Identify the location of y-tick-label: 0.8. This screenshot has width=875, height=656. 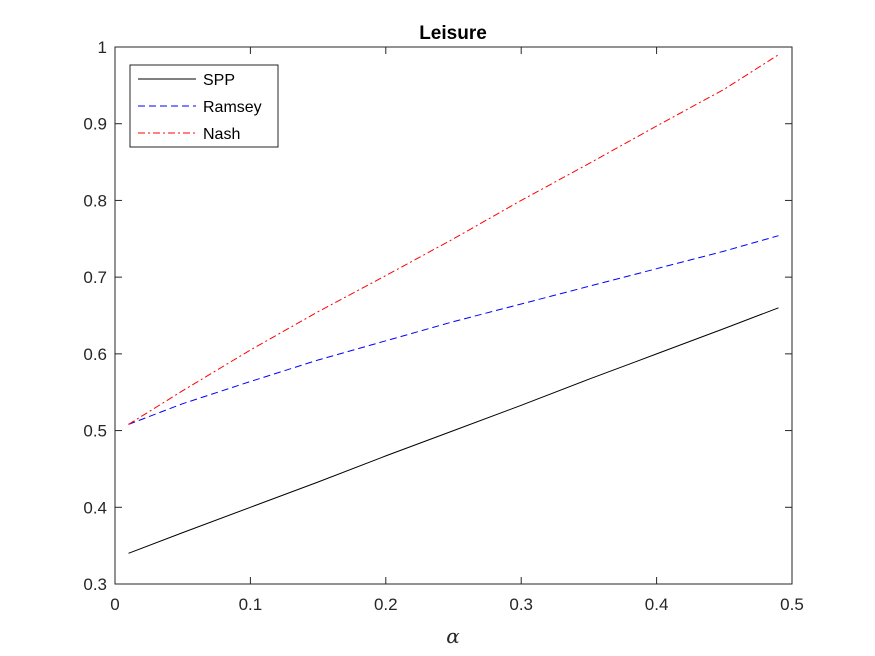
(95, 200).